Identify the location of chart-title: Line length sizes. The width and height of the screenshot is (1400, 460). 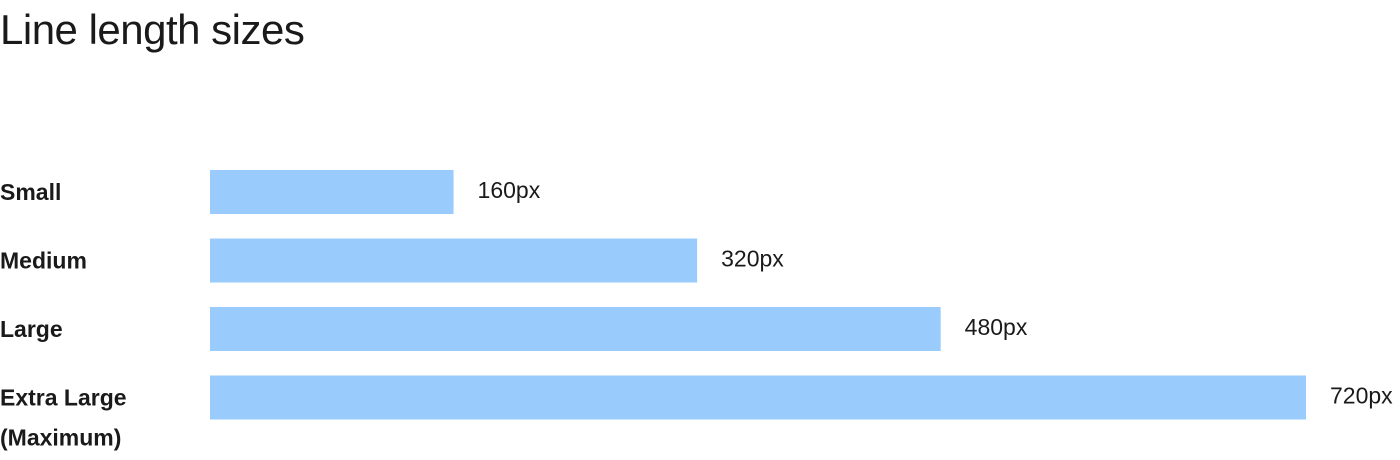
(152, 29).